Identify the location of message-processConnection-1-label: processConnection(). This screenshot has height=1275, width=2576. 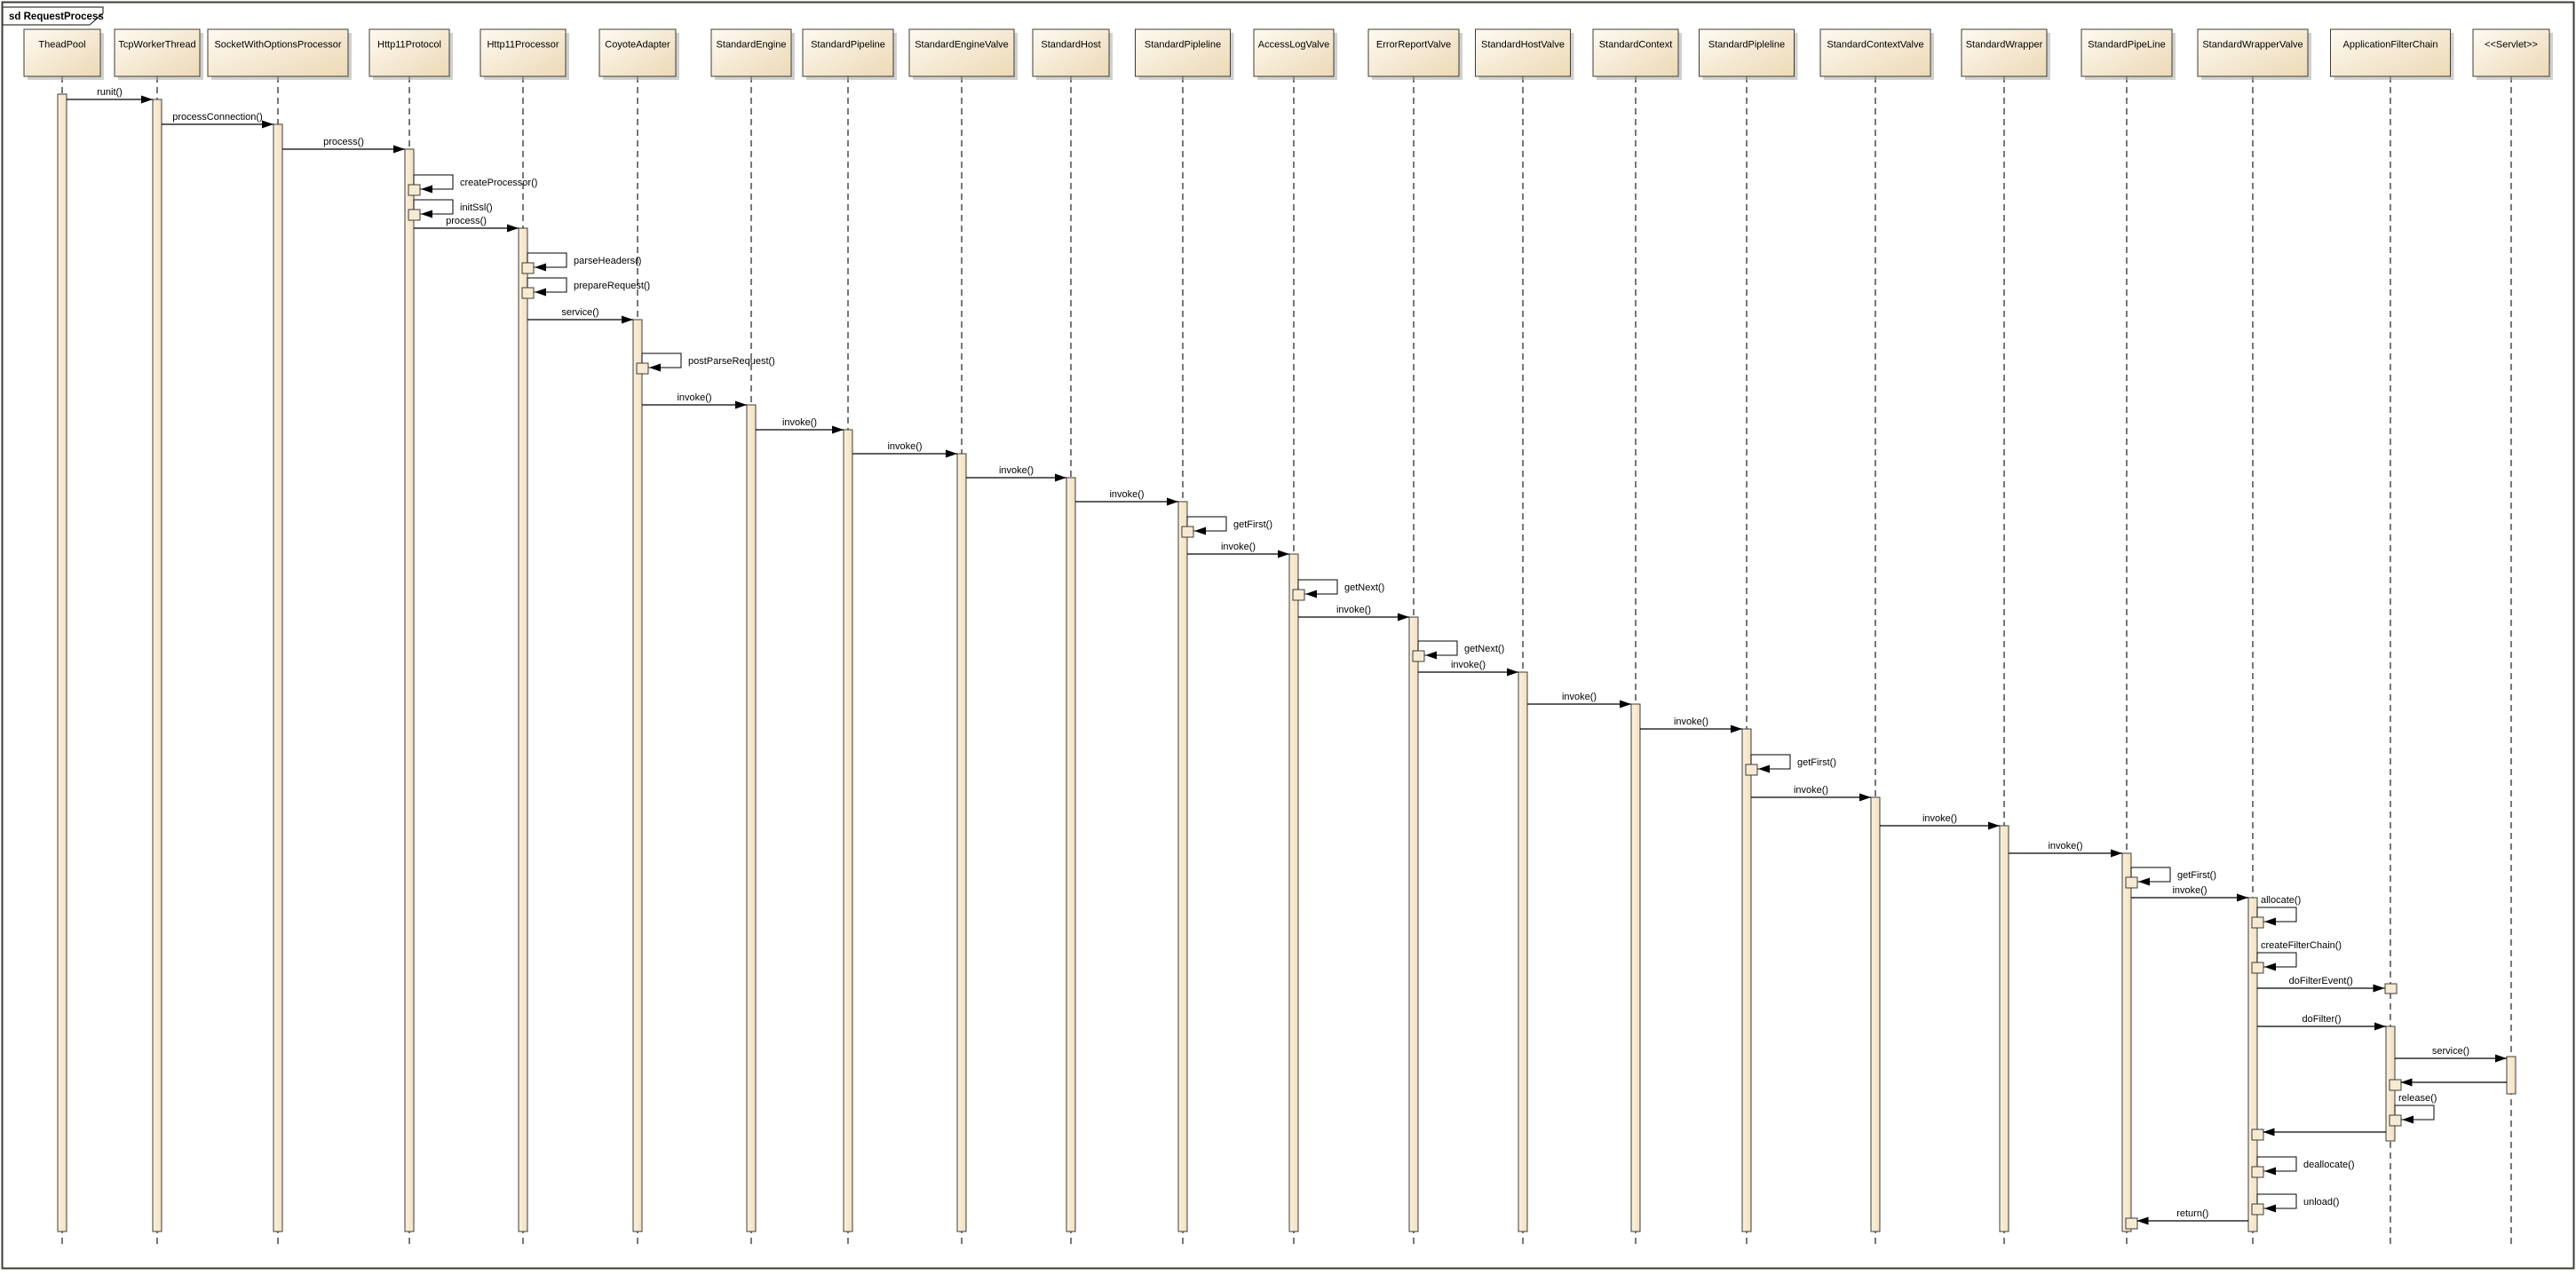
(218, 118).